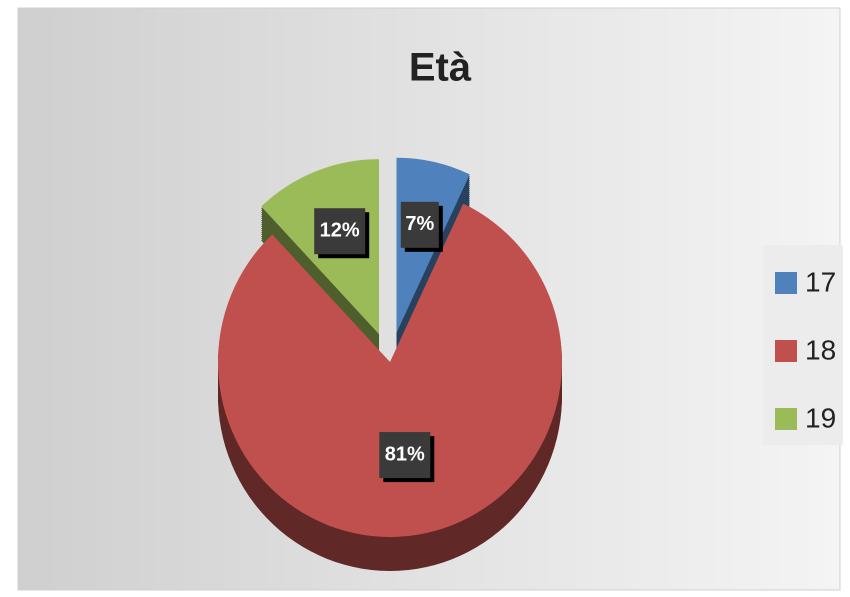  Describe the element at coordinates (440, 68) in the screenshot. I see `chart-title: Età` at that location.